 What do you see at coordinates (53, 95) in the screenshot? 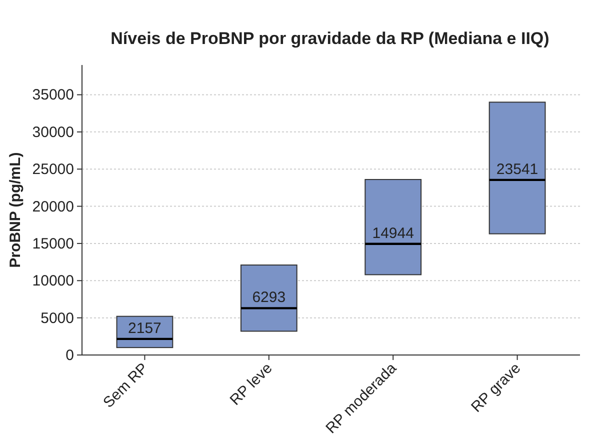
I see `y-tick-label: 35000` at bounding box center [53, 95].